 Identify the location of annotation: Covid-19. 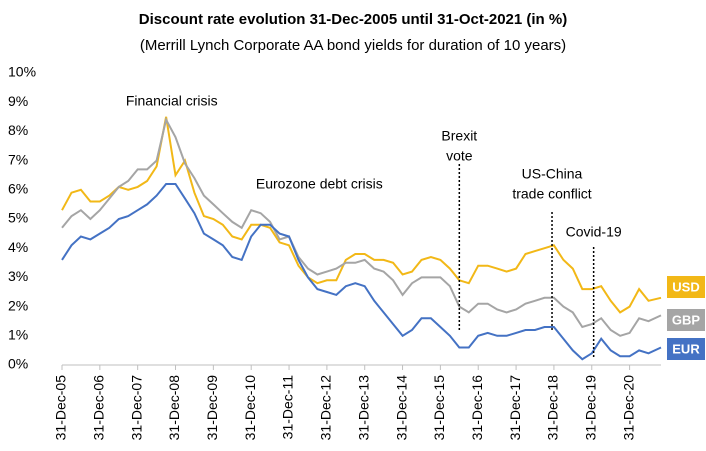
(594, 232).